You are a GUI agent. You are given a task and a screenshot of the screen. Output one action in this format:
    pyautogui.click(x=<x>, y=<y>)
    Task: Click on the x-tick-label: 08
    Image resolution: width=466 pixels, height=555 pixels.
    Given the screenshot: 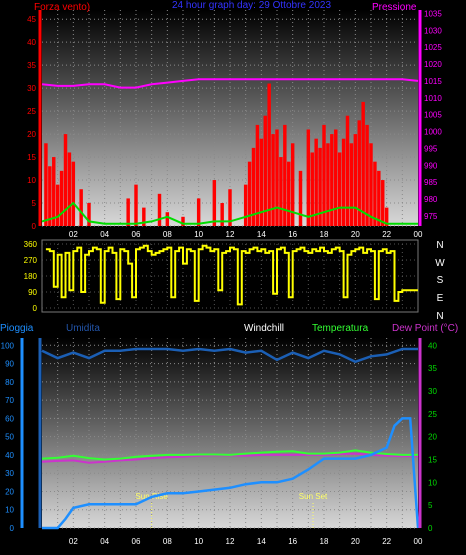 What is the action you would take?
    pyautogui.click(x=167, y=234)
    